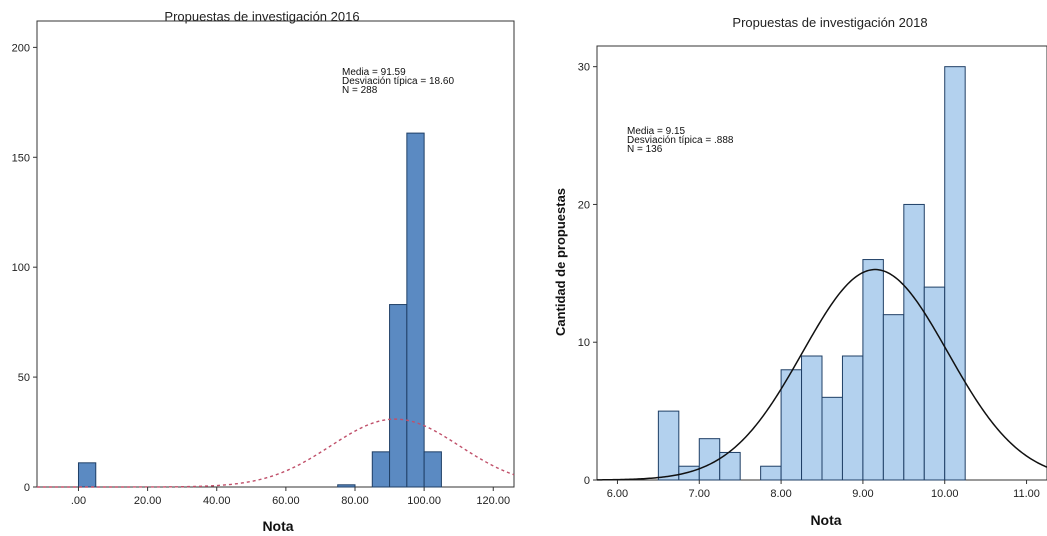  I want to click on x-tick-label: 9.00, so click(862, 494).